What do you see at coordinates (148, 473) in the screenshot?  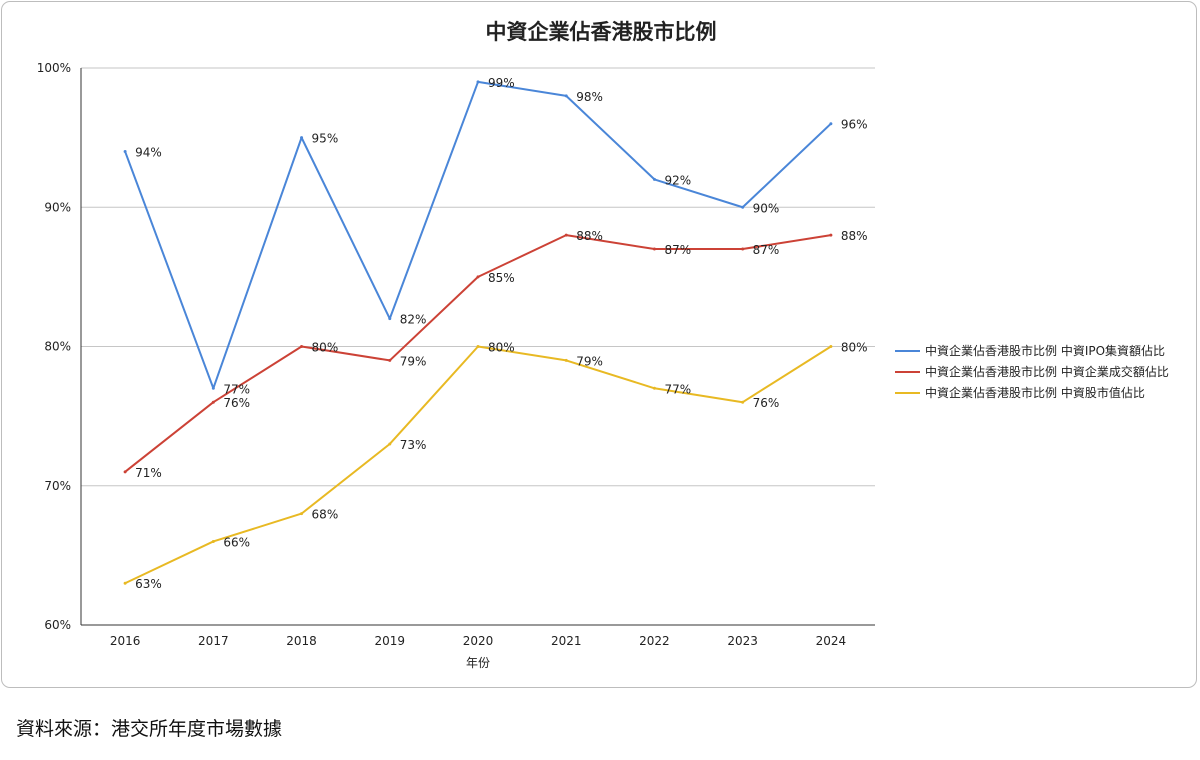 I see `data-label: 71%` at bounding box center [148, 473].